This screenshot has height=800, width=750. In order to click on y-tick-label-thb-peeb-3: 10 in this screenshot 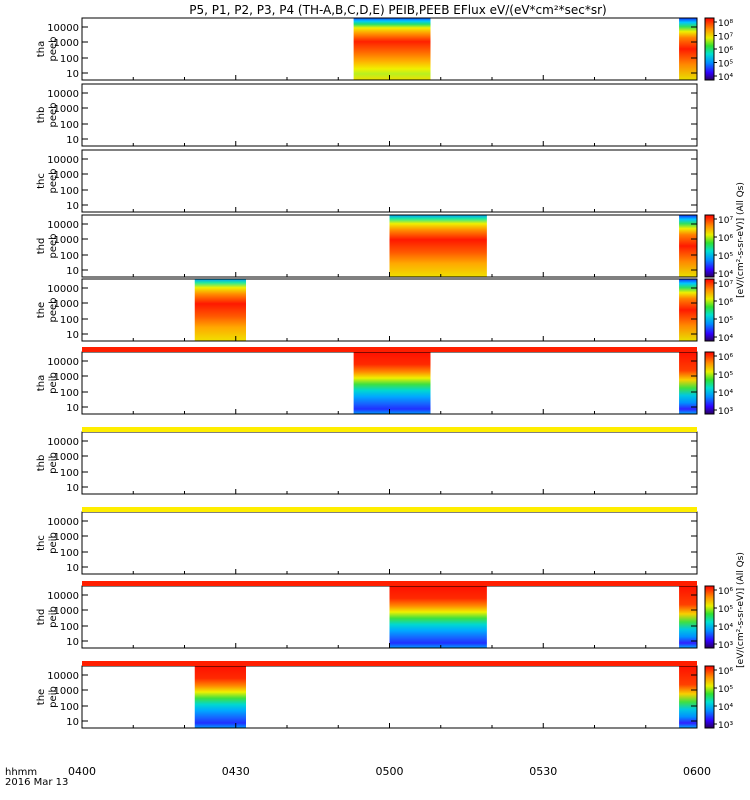, I will do `click(72, 140)`.